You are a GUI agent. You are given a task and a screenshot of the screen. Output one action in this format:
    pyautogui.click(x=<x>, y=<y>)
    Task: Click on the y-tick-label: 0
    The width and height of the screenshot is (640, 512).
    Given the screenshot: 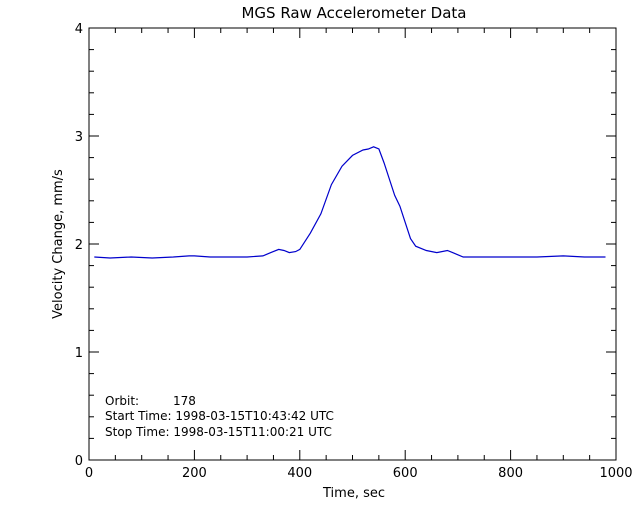 What is the action you would take?
    pyautogui.click(x=79, y=461)
    